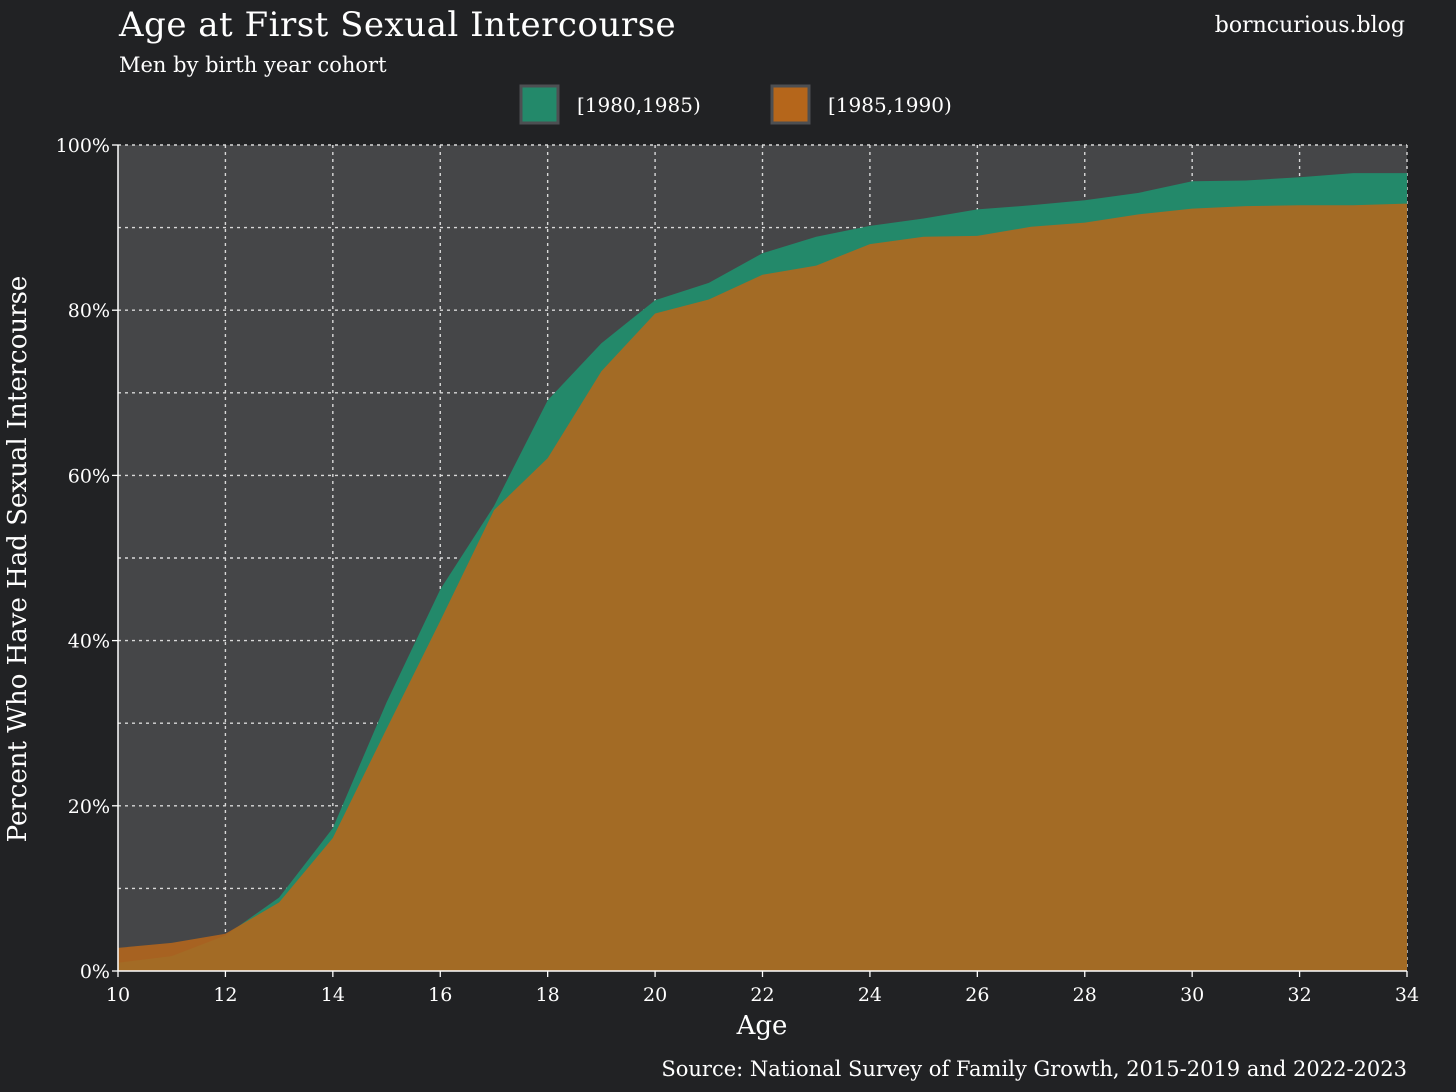  I want to click on y-tick-label: 40%, so click(89, 642).